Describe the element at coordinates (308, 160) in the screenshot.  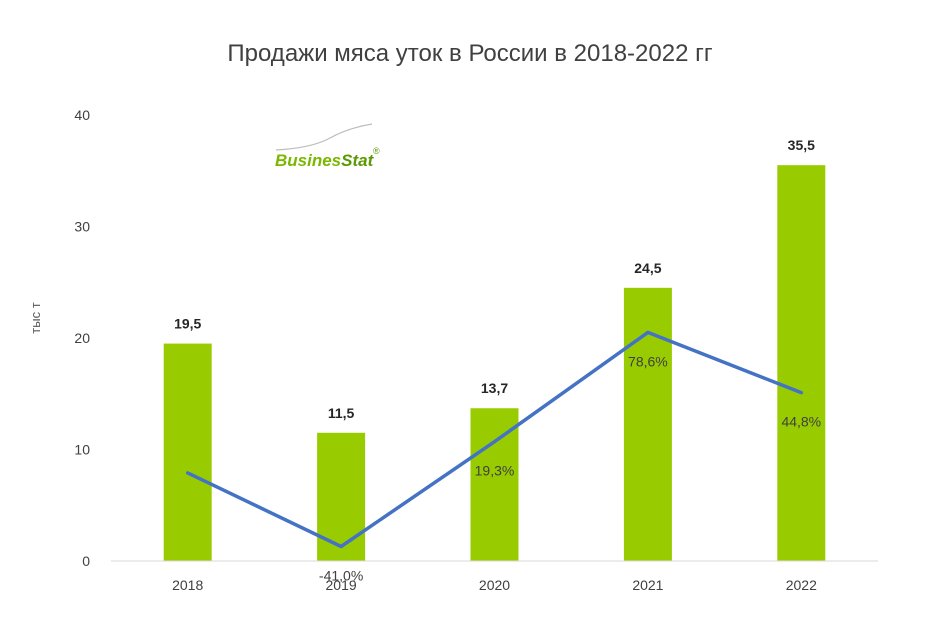
I see `logo-text-part1: Busines` at that location.